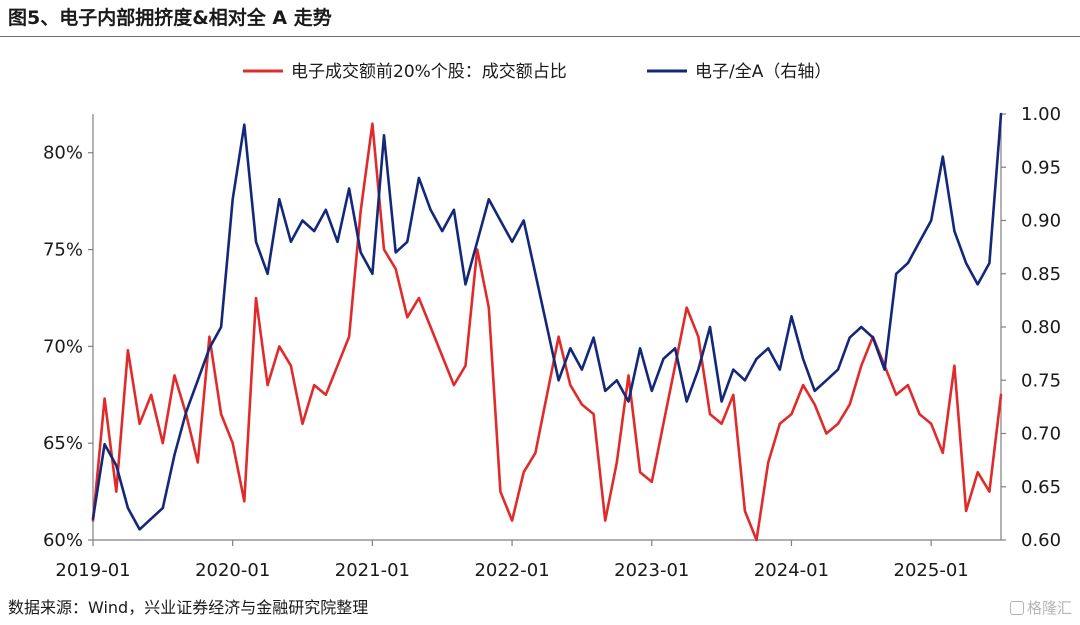 This screenshot has height=625, width=1080. Describe the element at coordinates (1041, 167) in the screenshot. I see `right-tick-label: 0.95` at that location.